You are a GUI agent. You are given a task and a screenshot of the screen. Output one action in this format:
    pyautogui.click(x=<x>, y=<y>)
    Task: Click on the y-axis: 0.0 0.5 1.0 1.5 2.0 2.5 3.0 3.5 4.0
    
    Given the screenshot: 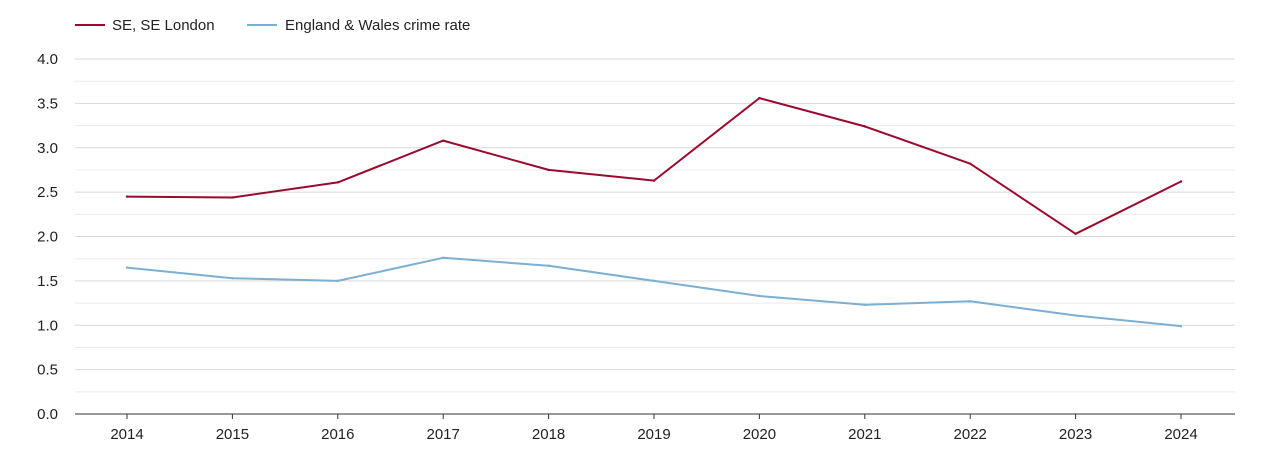 What is the action you would take?
    pyautogui.click(x=47, y=237)
    